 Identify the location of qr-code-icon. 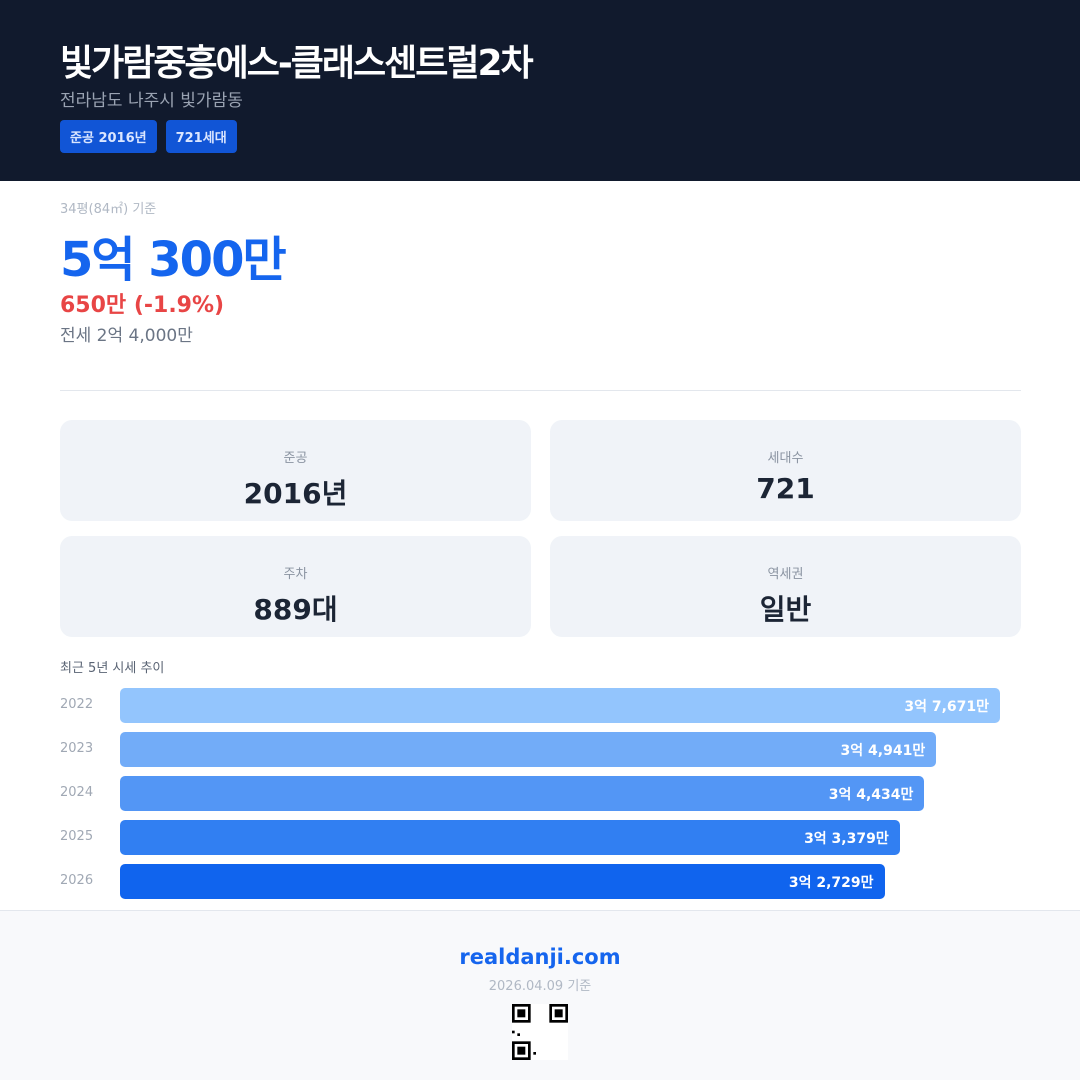
(540, 1032).